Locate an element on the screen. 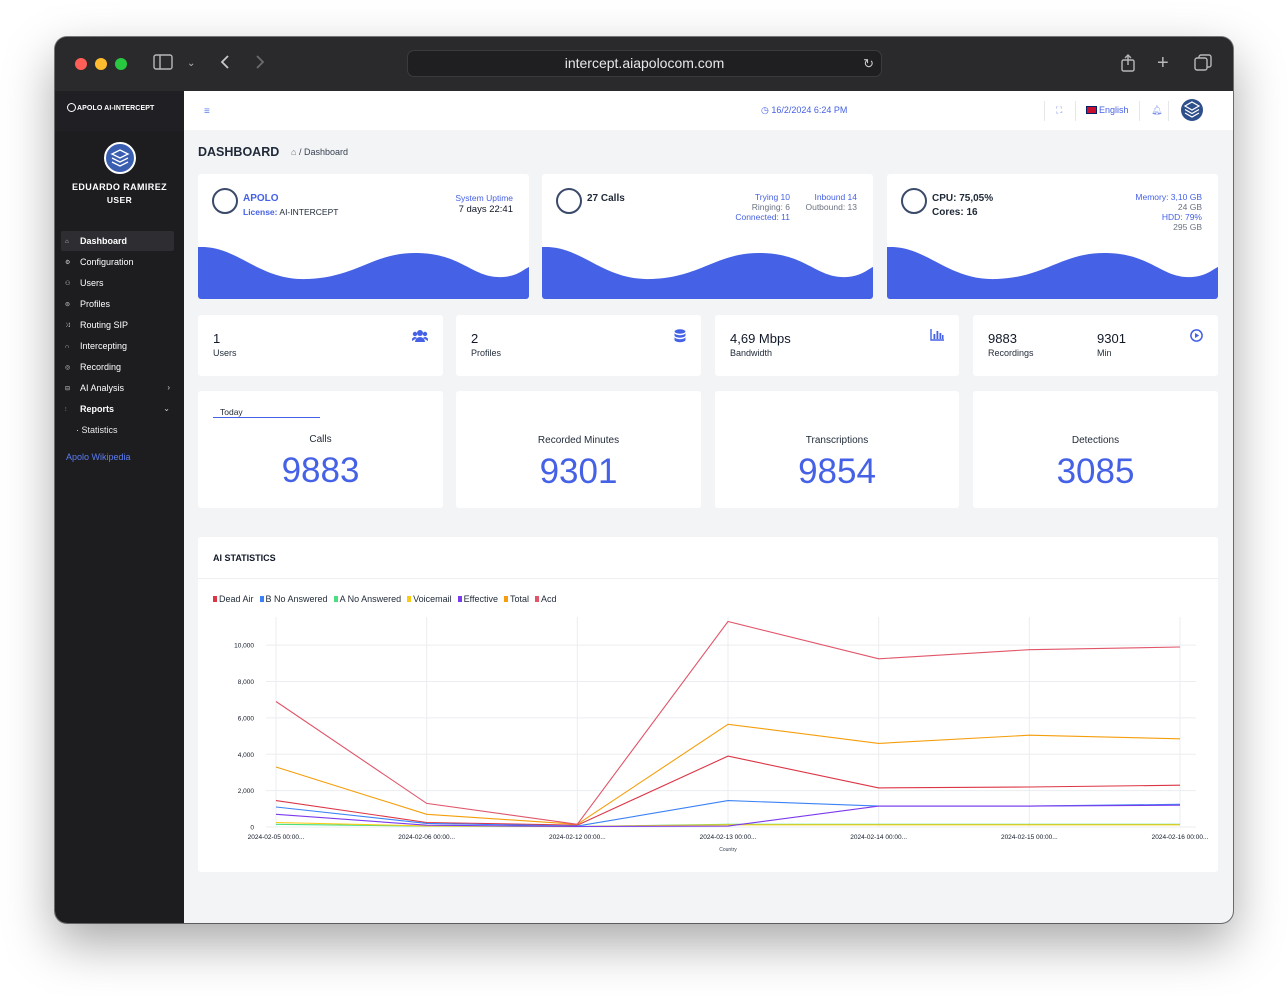 The width and height of the screenshot is (1288, 996). user-name: EDUARDO RAMIREZ is located at coordinates (119, 187).